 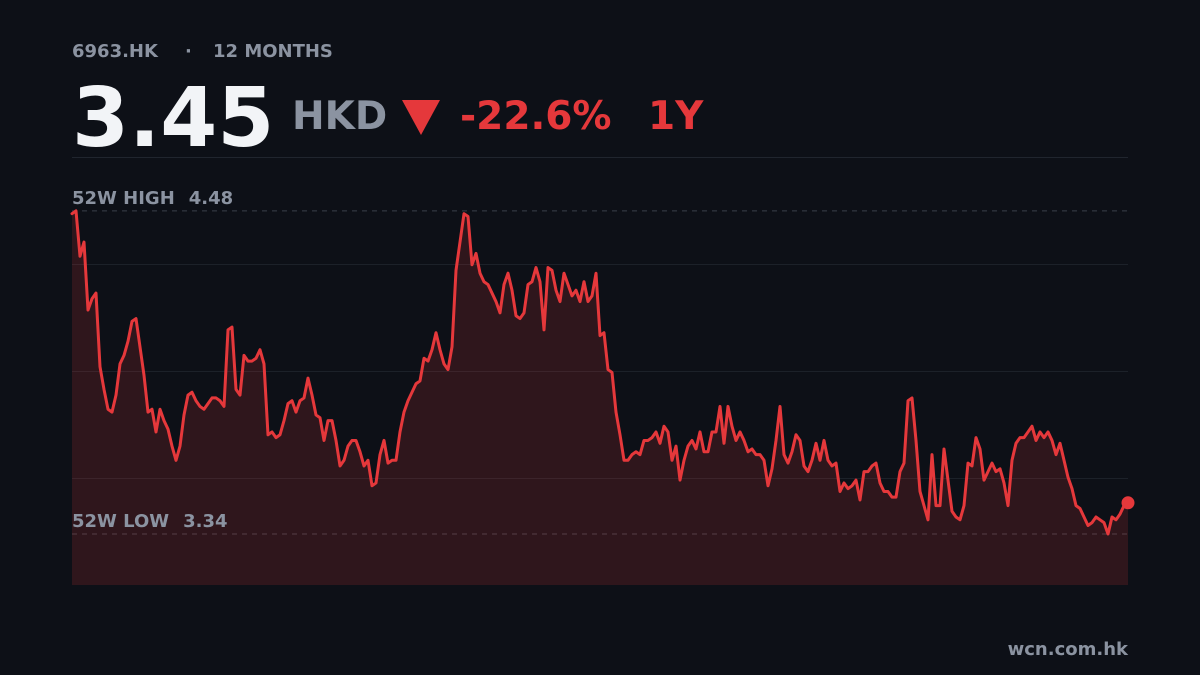 I want to click on currency: HKD, so click(x=339, y=116).